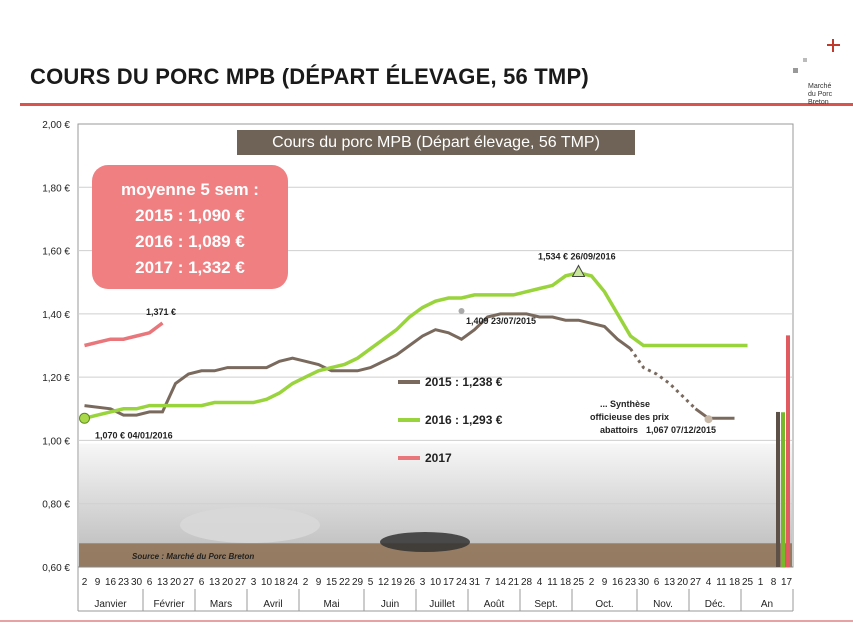 The image size is (853, 626). Describe the element at coordinates (464, 382) in the screenshot. I see `legend-label-2015: 2015 : 1,238 €` at that location.